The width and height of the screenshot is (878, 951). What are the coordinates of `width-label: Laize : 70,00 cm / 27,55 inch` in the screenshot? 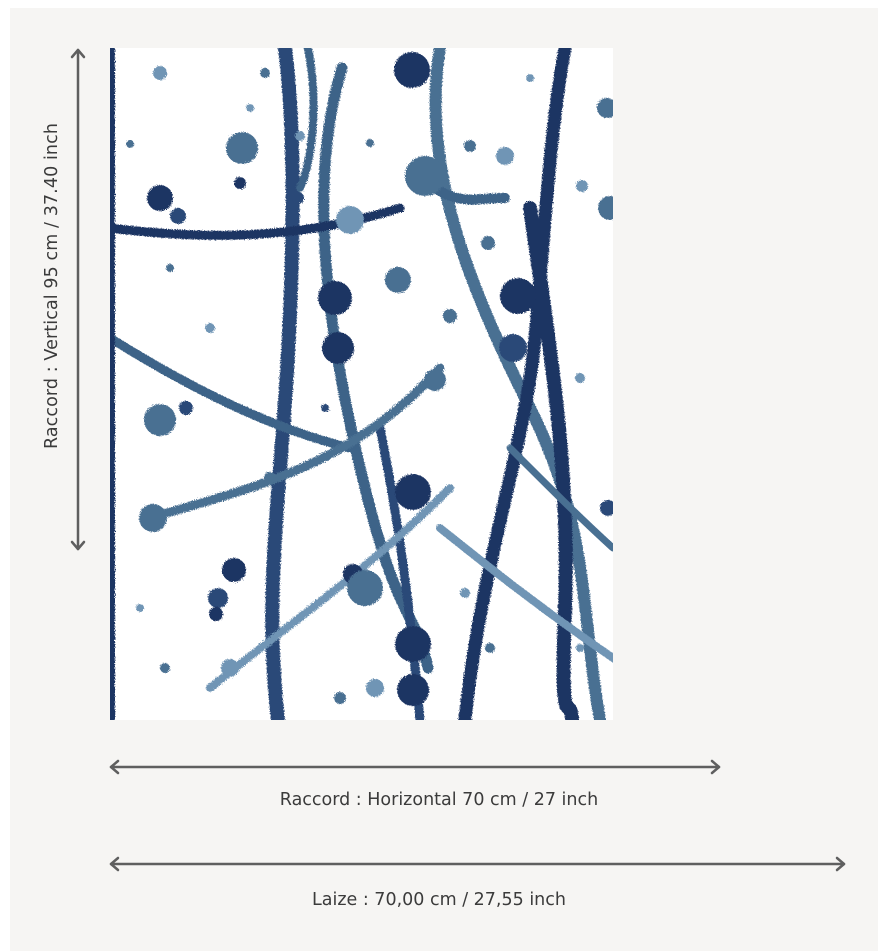 It's located at (439, 900).